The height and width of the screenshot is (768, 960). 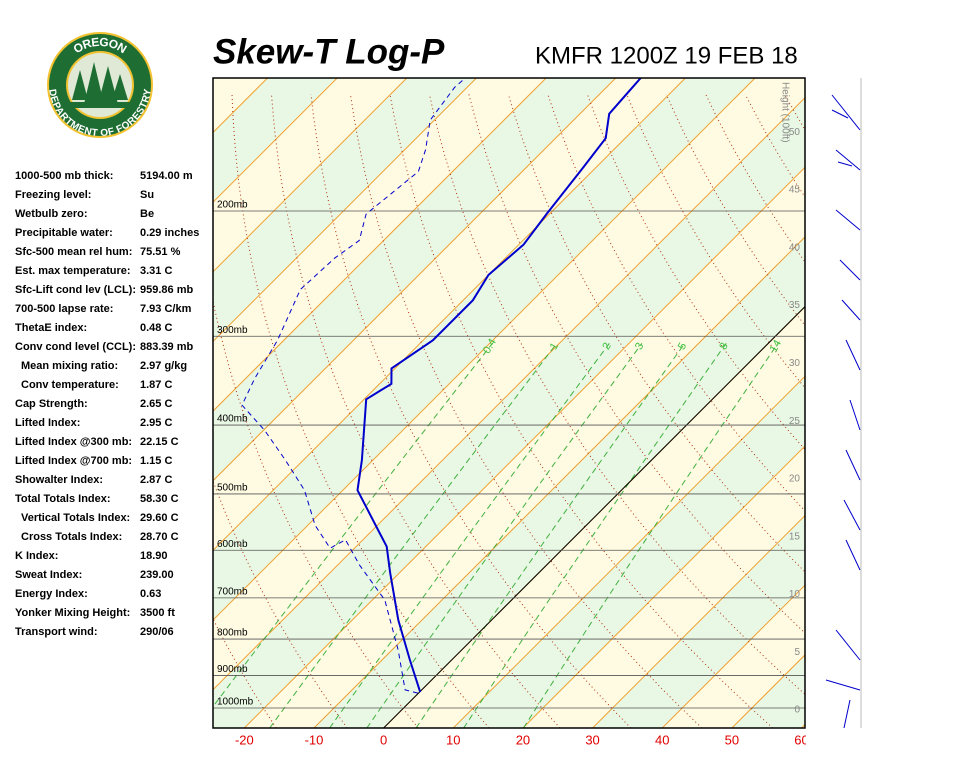 I want to click on y-tick-label: 200mb, so click(x=232, y=205).